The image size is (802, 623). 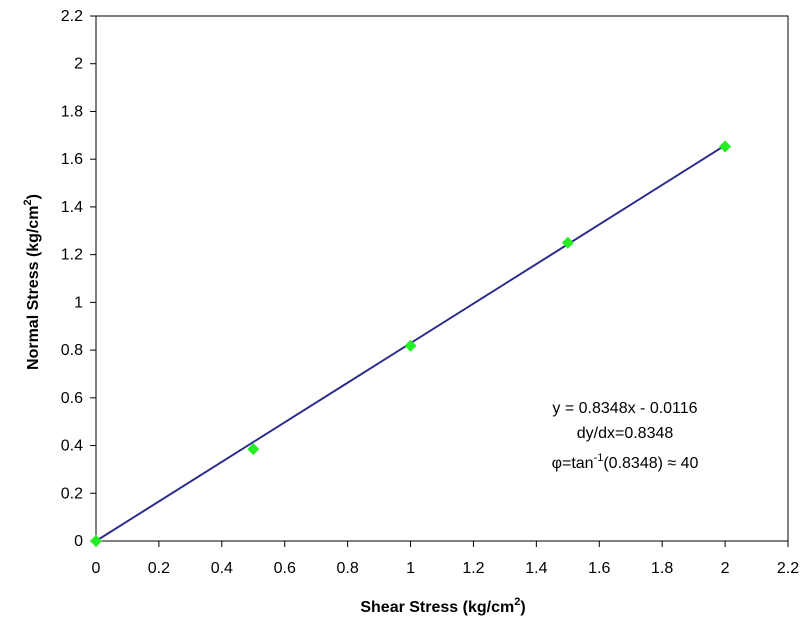 What do you see at coordinates (624, 408) in the screenshot?
I see `annotation-equation: y = 0.8348x - 0.0116` at bounding box center [624, 408].